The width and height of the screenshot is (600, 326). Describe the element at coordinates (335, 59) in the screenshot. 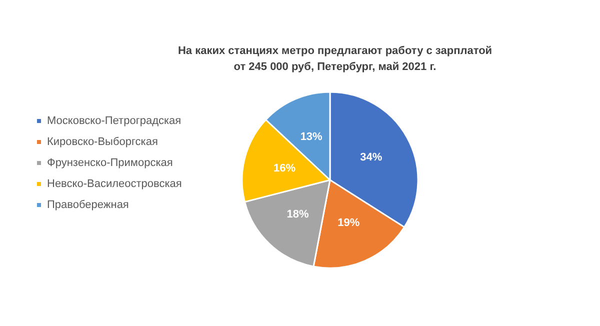

I see `chart-title: На каких станциях метро предлагают работу с зарплатой от 245 000 руб, Петербург, май 2021 г.` at that location.